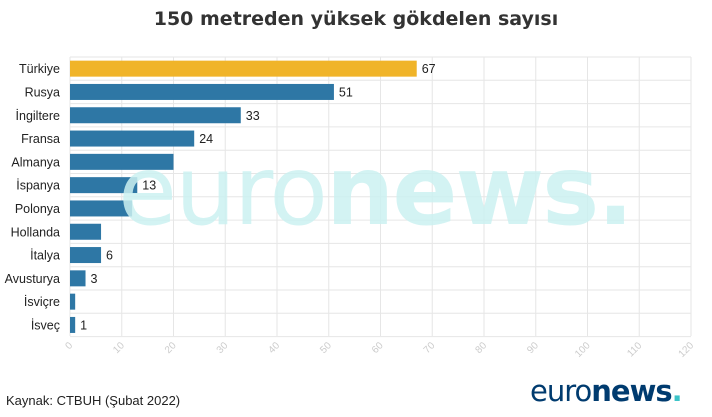  I want to click on watermark-part3: ., so click(615, 191).